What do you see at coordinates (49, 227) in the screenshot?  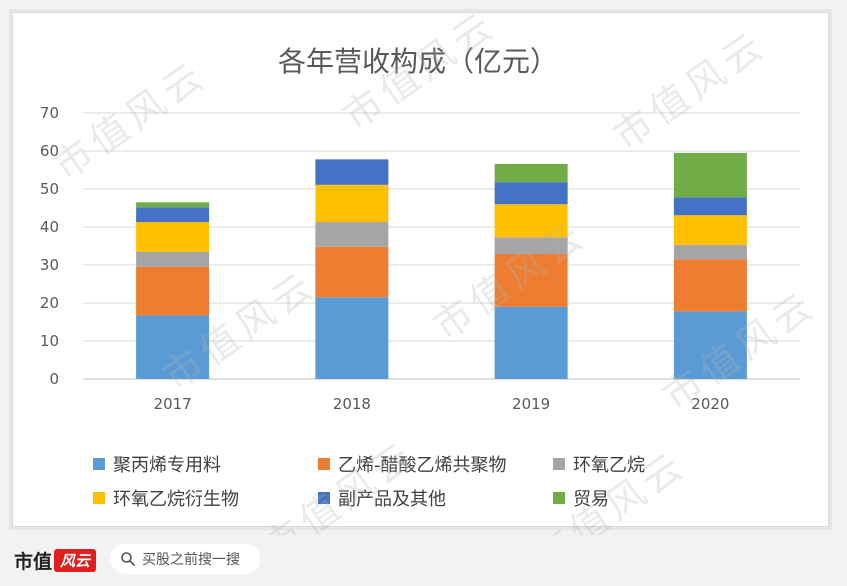 I see `y-tick-label: 40` at bounding box center [49, 227].